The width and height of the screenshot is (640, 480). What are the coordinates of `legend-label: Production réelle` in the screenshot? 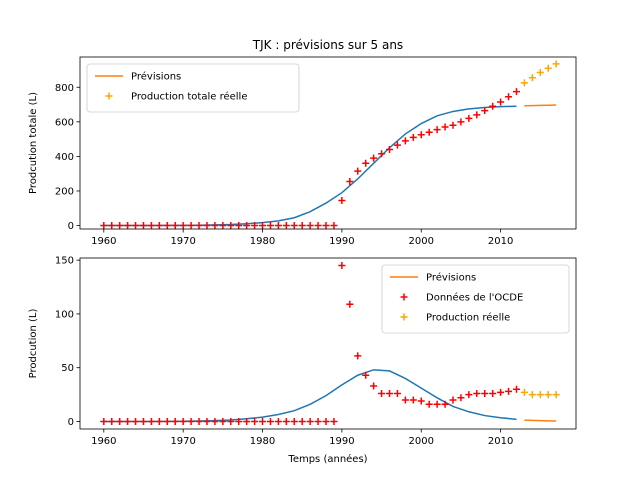 It's located at (468, 318).